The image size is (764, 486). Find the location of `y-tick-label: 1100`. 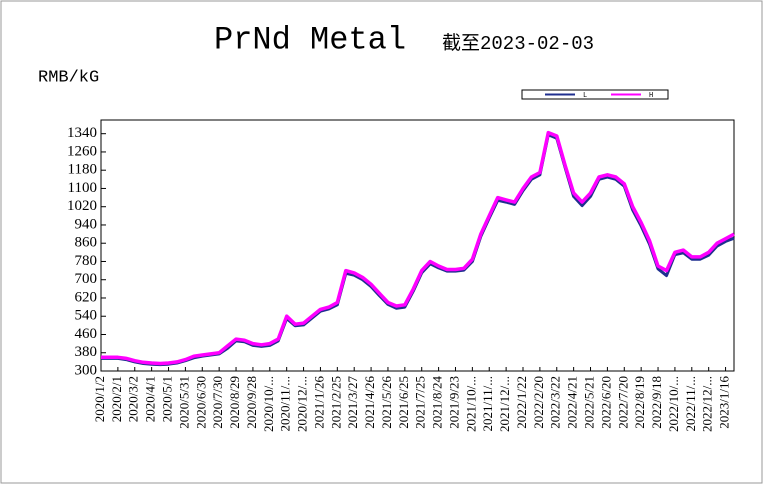

y-tick-label: 1100 is located at coordinates (82, 188).